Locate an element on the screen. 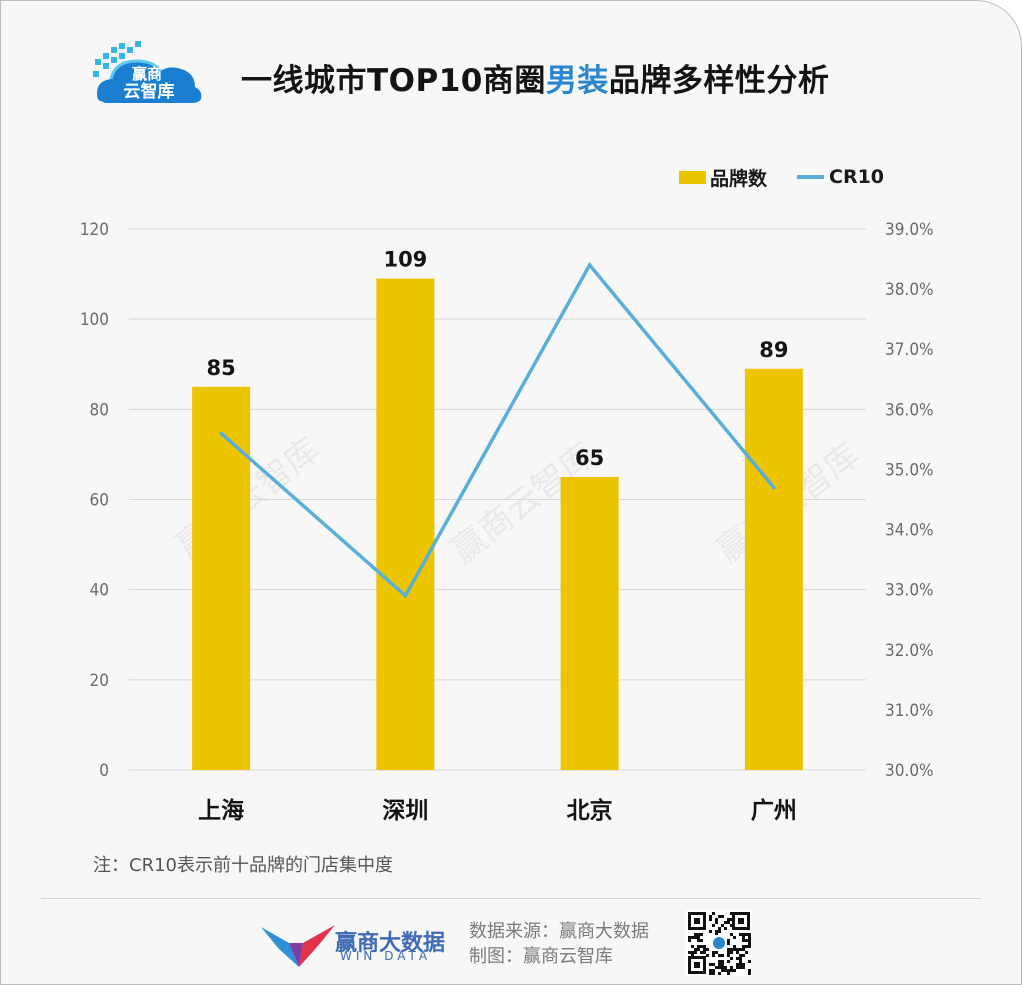  chart-title: 一线城市TOP10商圈男装品牌多样性分析 is located at coordinates (535, 77).